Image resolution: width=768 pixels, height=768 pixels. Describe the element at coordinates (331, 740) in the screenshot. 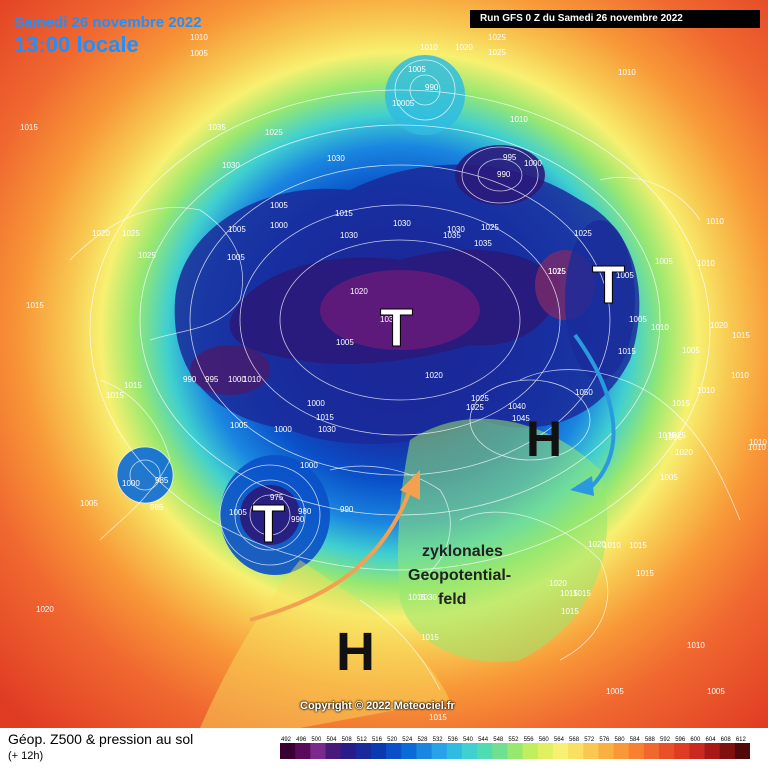

I see `scale-label: 504` at that location.